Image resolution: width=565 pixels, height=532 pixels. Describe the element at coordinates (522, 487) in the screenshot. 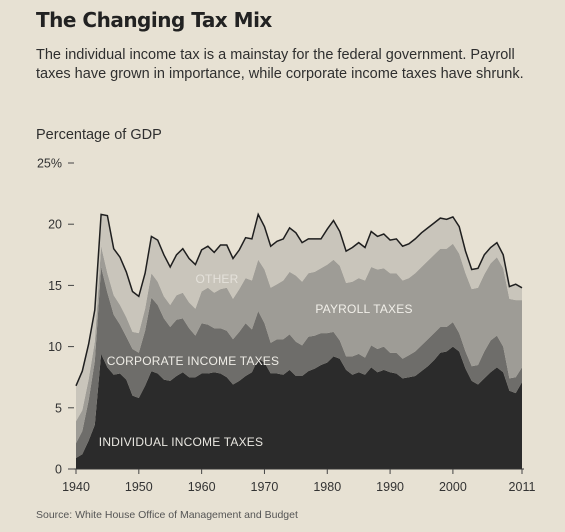

I see `x-tick-label: 2011` at that location.